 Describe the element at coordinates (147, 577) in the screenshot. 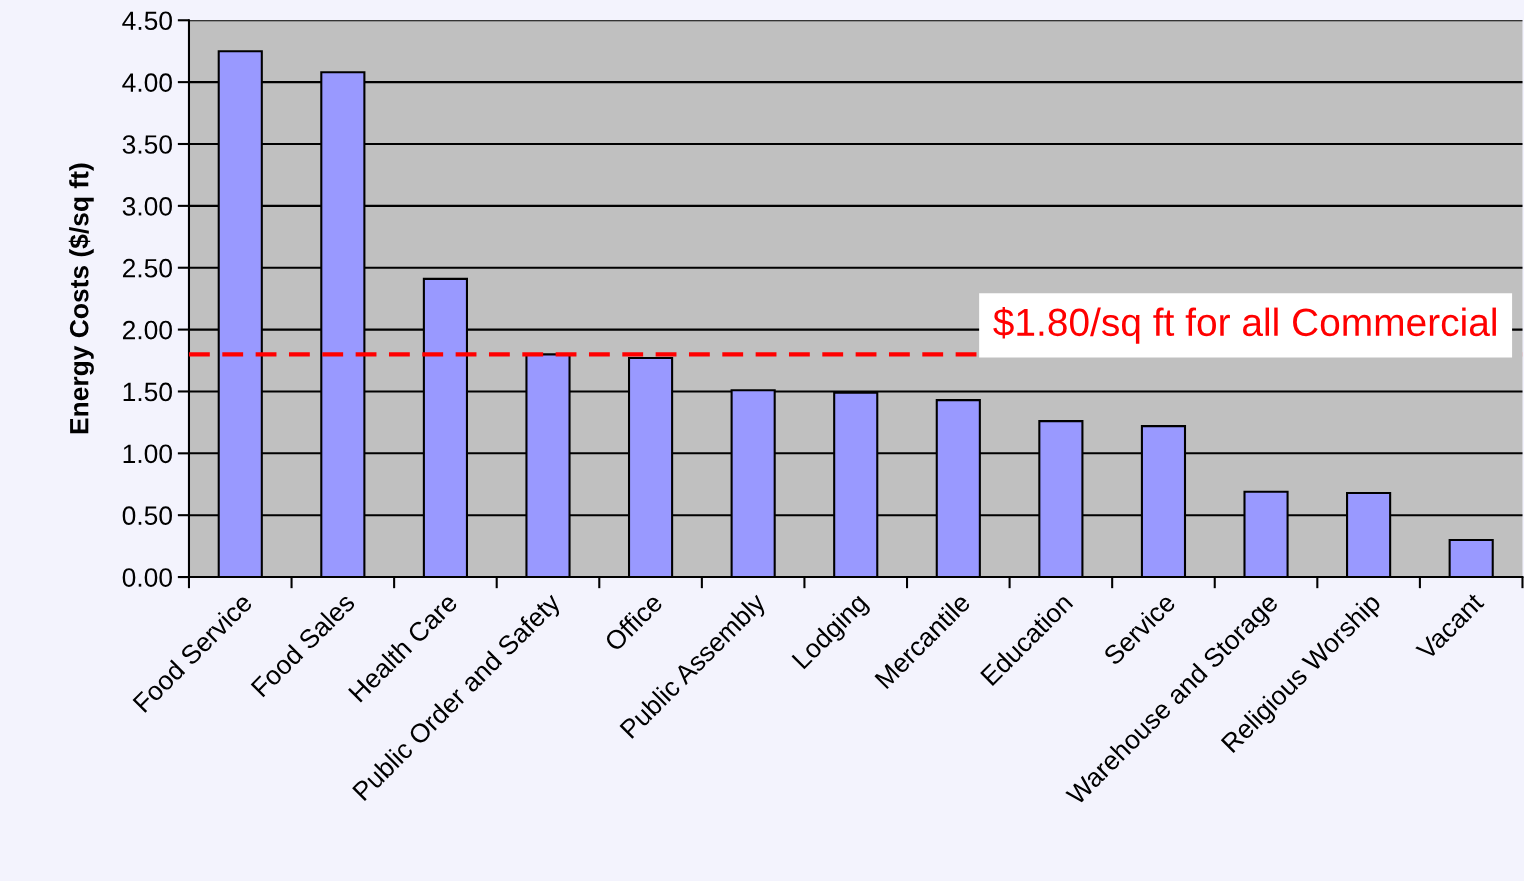

I see `y-tick-label: 0.00` at that location.